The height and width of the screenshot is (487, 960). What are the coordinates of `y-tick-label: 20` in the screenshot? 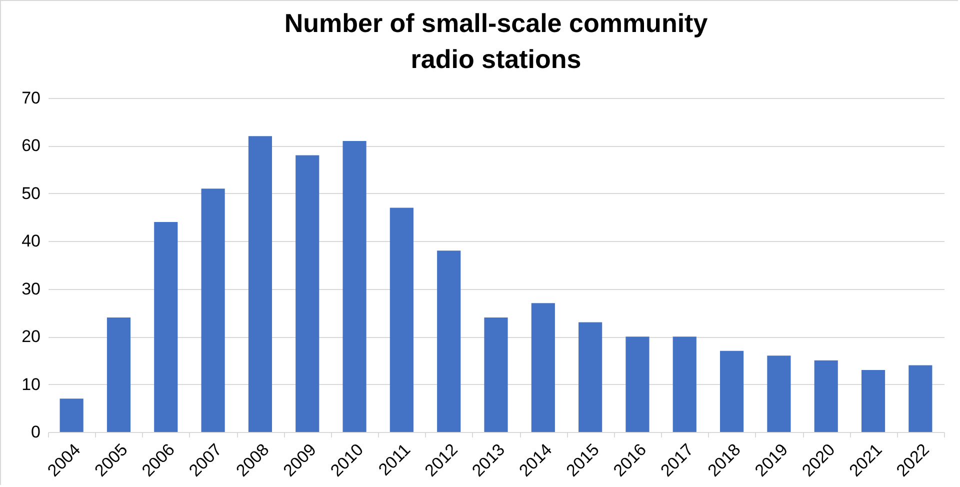 It's located at (31, 336).